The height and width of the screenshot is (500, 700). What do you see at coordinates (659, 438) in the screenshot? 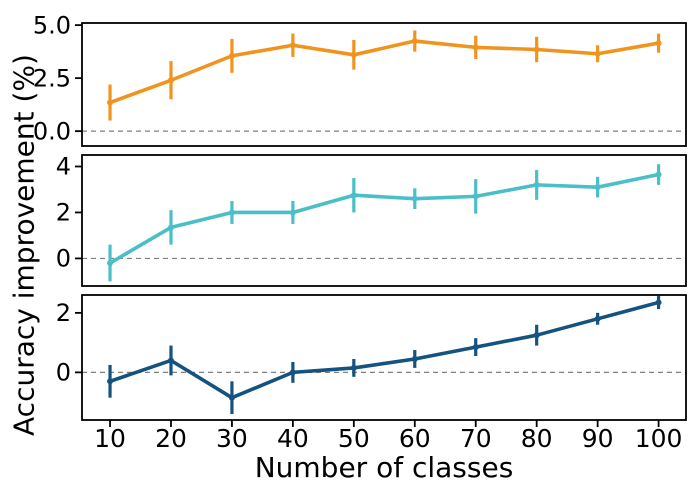
I see `x-tick-label: 100` at bounding box center [659, 438].